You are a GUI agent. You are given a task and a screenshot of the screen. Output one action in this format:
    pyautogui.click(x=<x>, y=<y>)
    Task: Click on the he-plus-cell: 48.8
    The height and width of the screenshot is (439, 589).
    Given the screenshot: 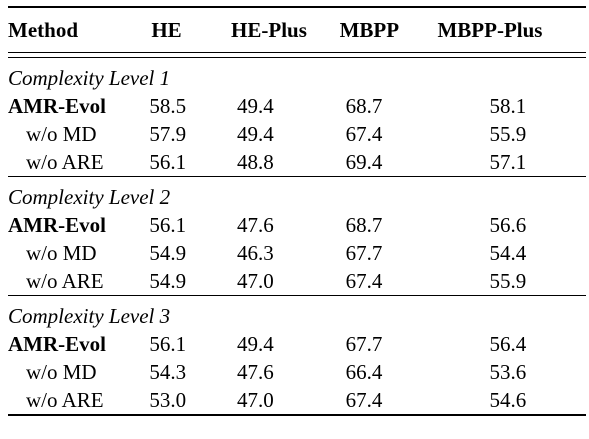 What is the action you would take?
    pyautogui.click(x=255, y=162)
    